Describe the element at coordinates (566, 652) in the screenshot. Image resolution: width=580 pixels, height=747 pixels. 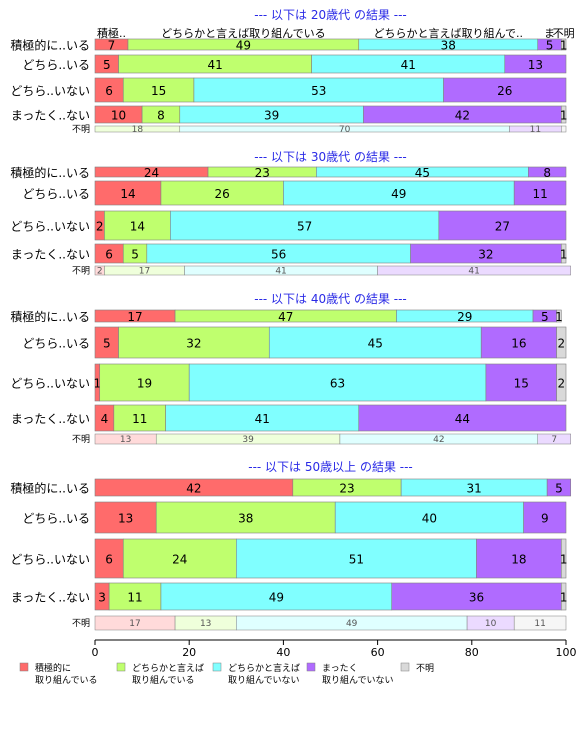
I see `x-tick-label: 100` at that location.